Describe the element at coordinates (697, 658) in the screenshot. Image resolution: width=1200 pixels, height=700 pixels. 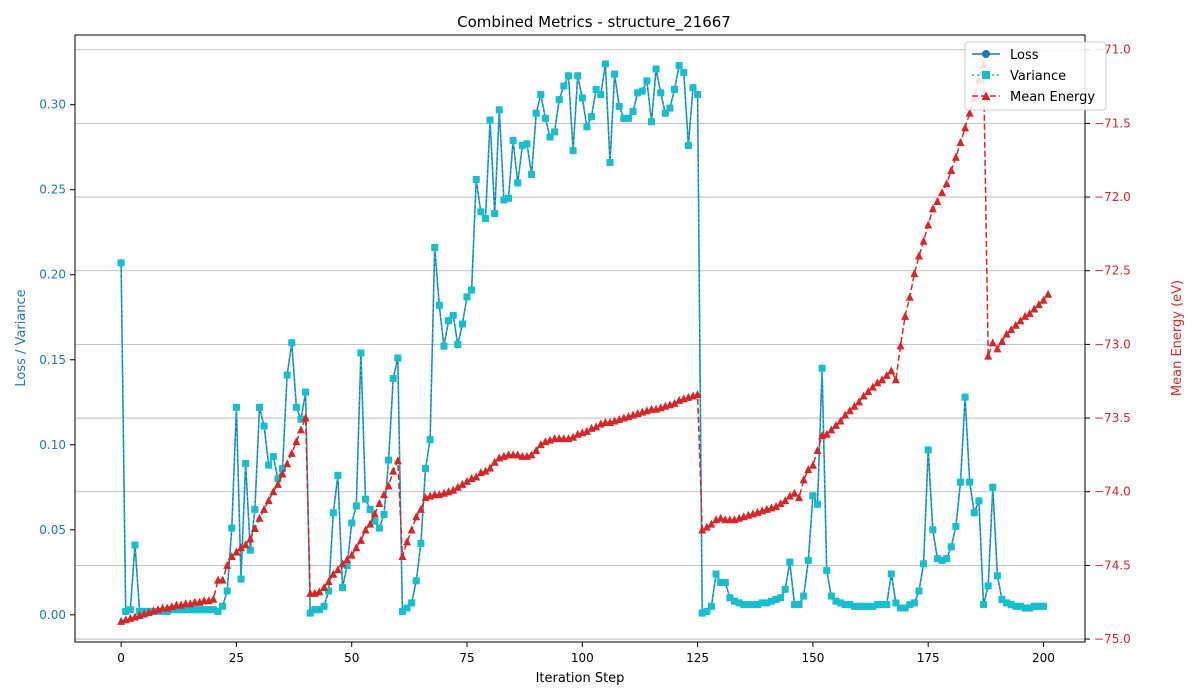
I see `x-tick-label: 125` at that location.